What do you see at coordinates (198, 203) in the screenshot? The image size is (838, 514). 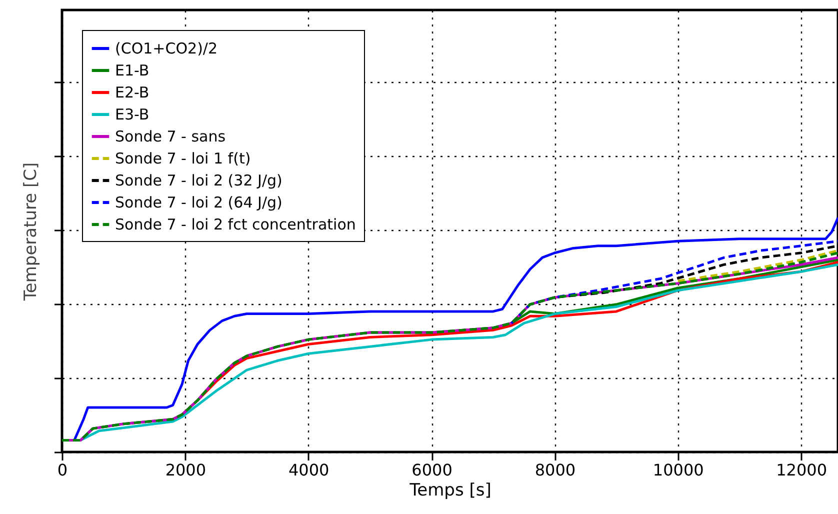 I see `legend-label: Sonde 7 - loi 2 (64 J/g)` at bounding box center [198, 203].